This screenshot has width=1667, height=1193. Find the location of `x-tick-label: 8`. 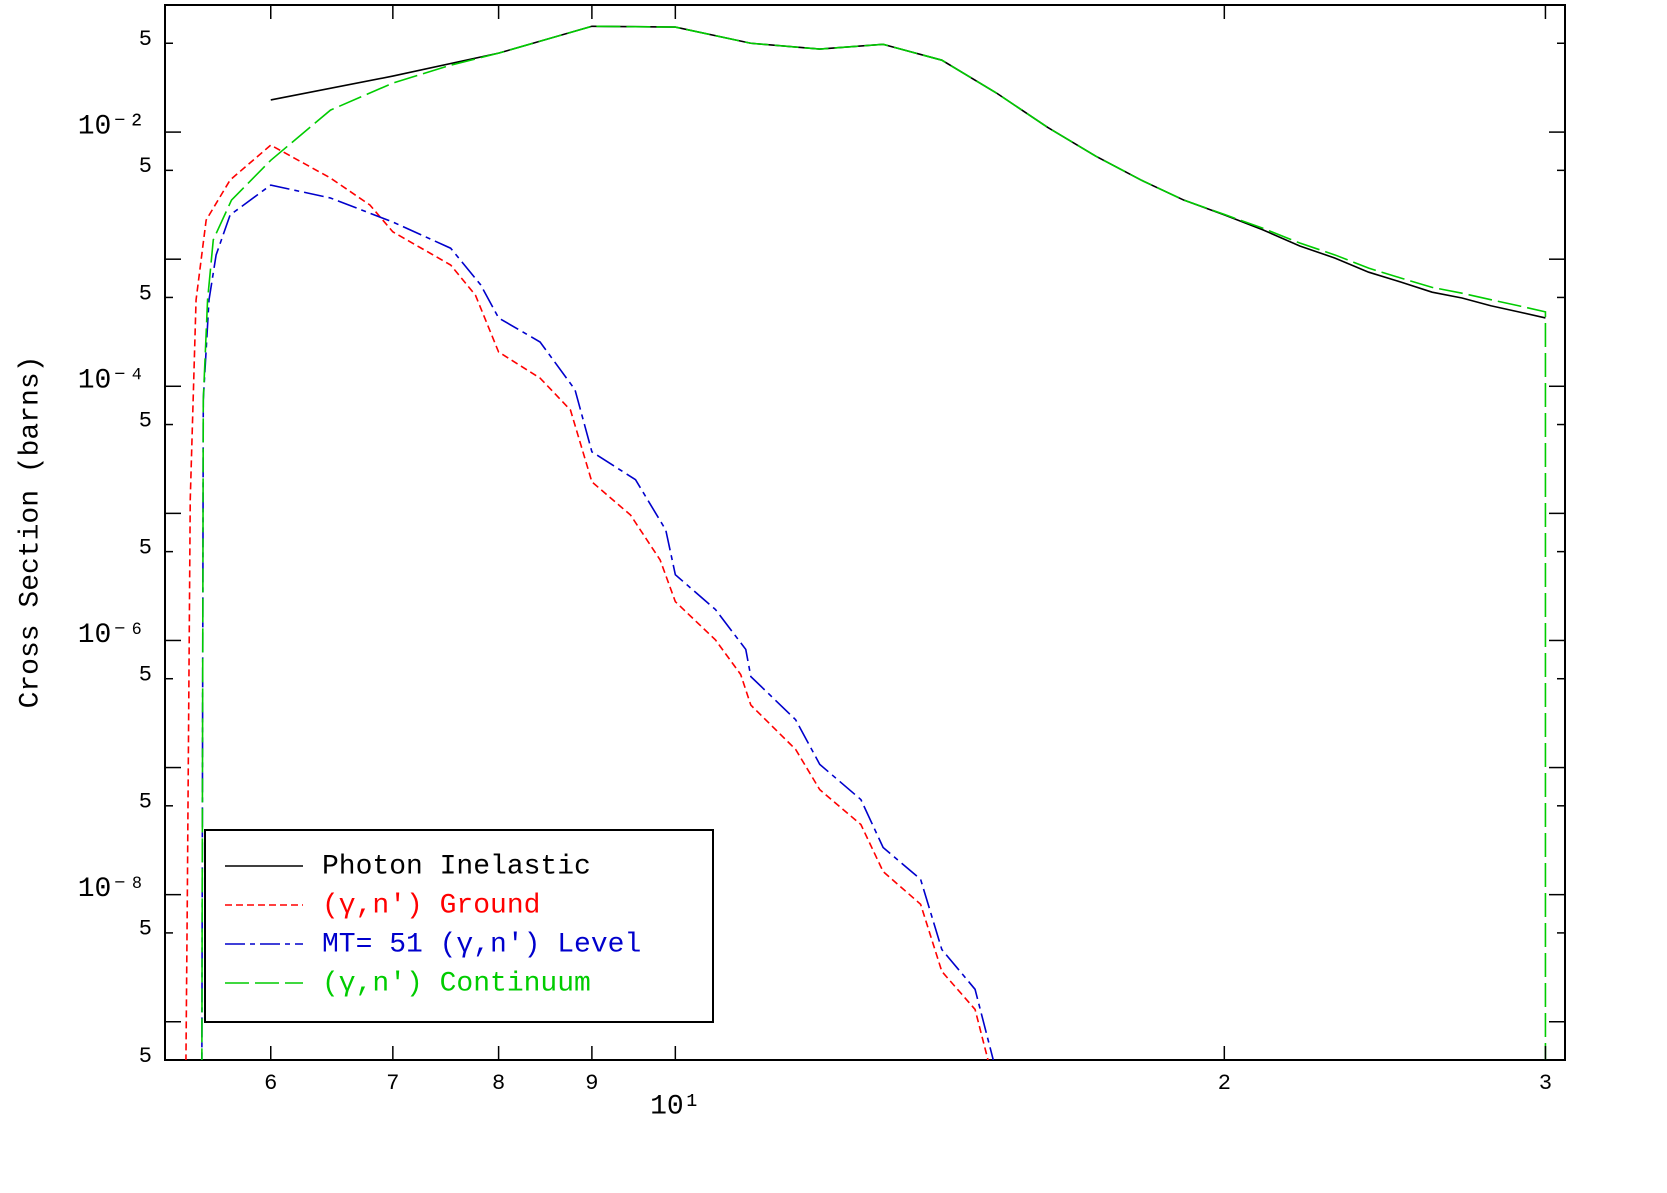

x-tick-label: 8 is located at coordinates (498, 1083).